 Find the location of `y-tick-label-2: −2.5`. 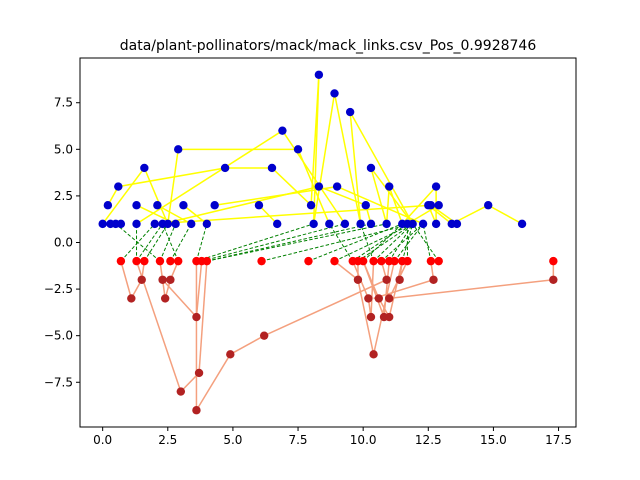

y-tick-label-2: −2.5 is located at coordinates (58, 289).